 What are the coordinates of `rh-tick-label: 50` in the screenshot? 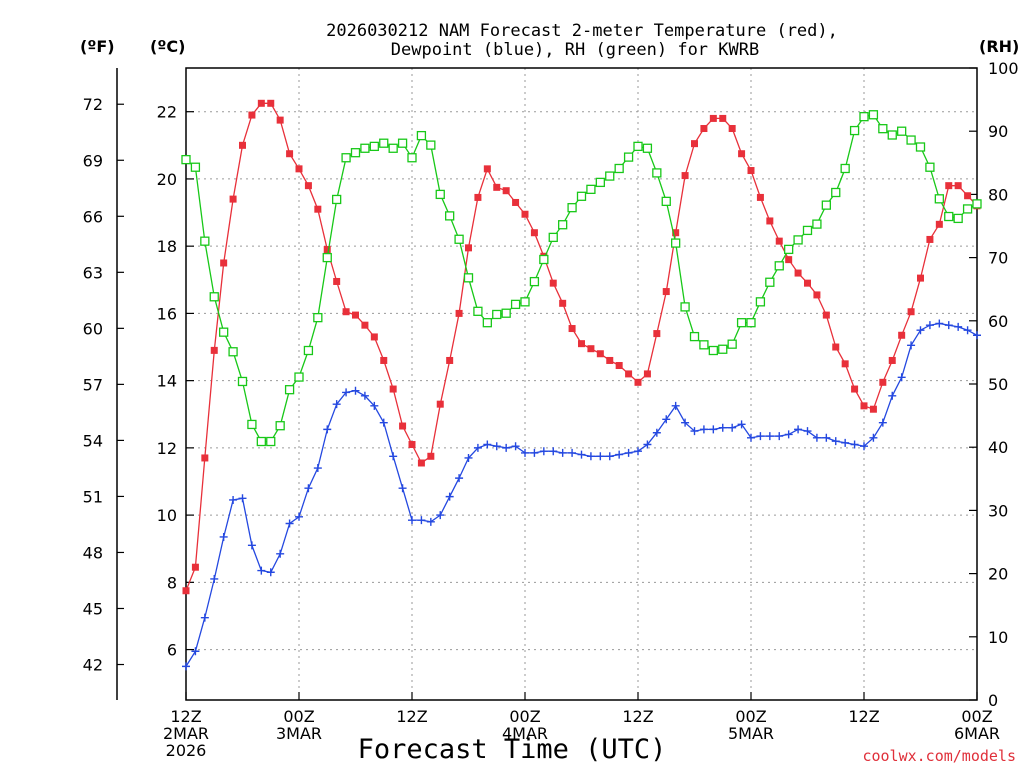 It's located at (998, 384).